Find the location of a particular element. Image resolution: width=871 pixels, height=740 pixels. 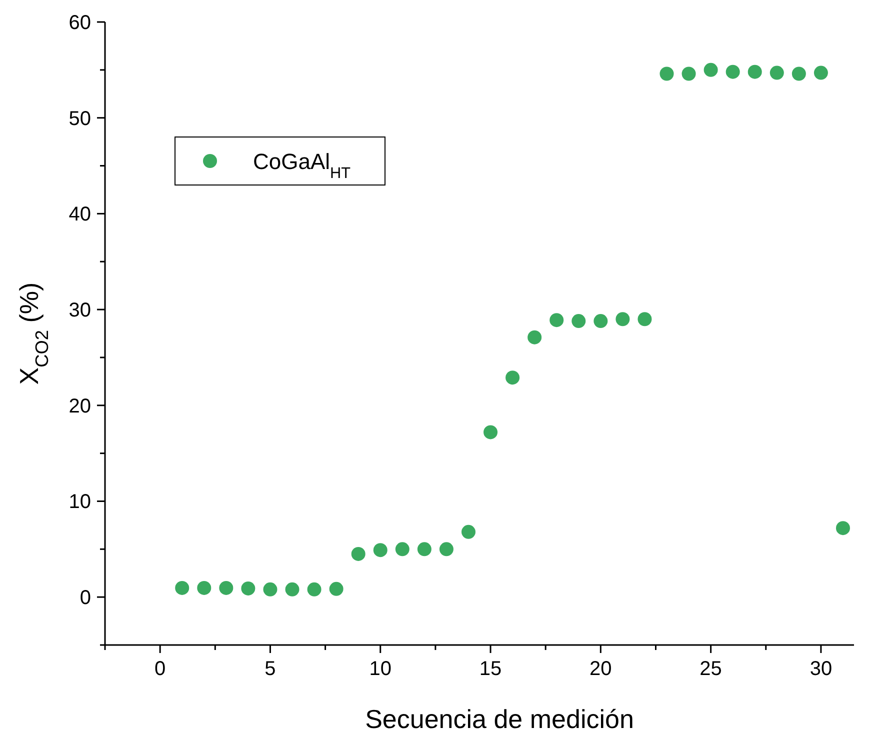

x-tick-label: 30 is located at coordinates (821, 669).